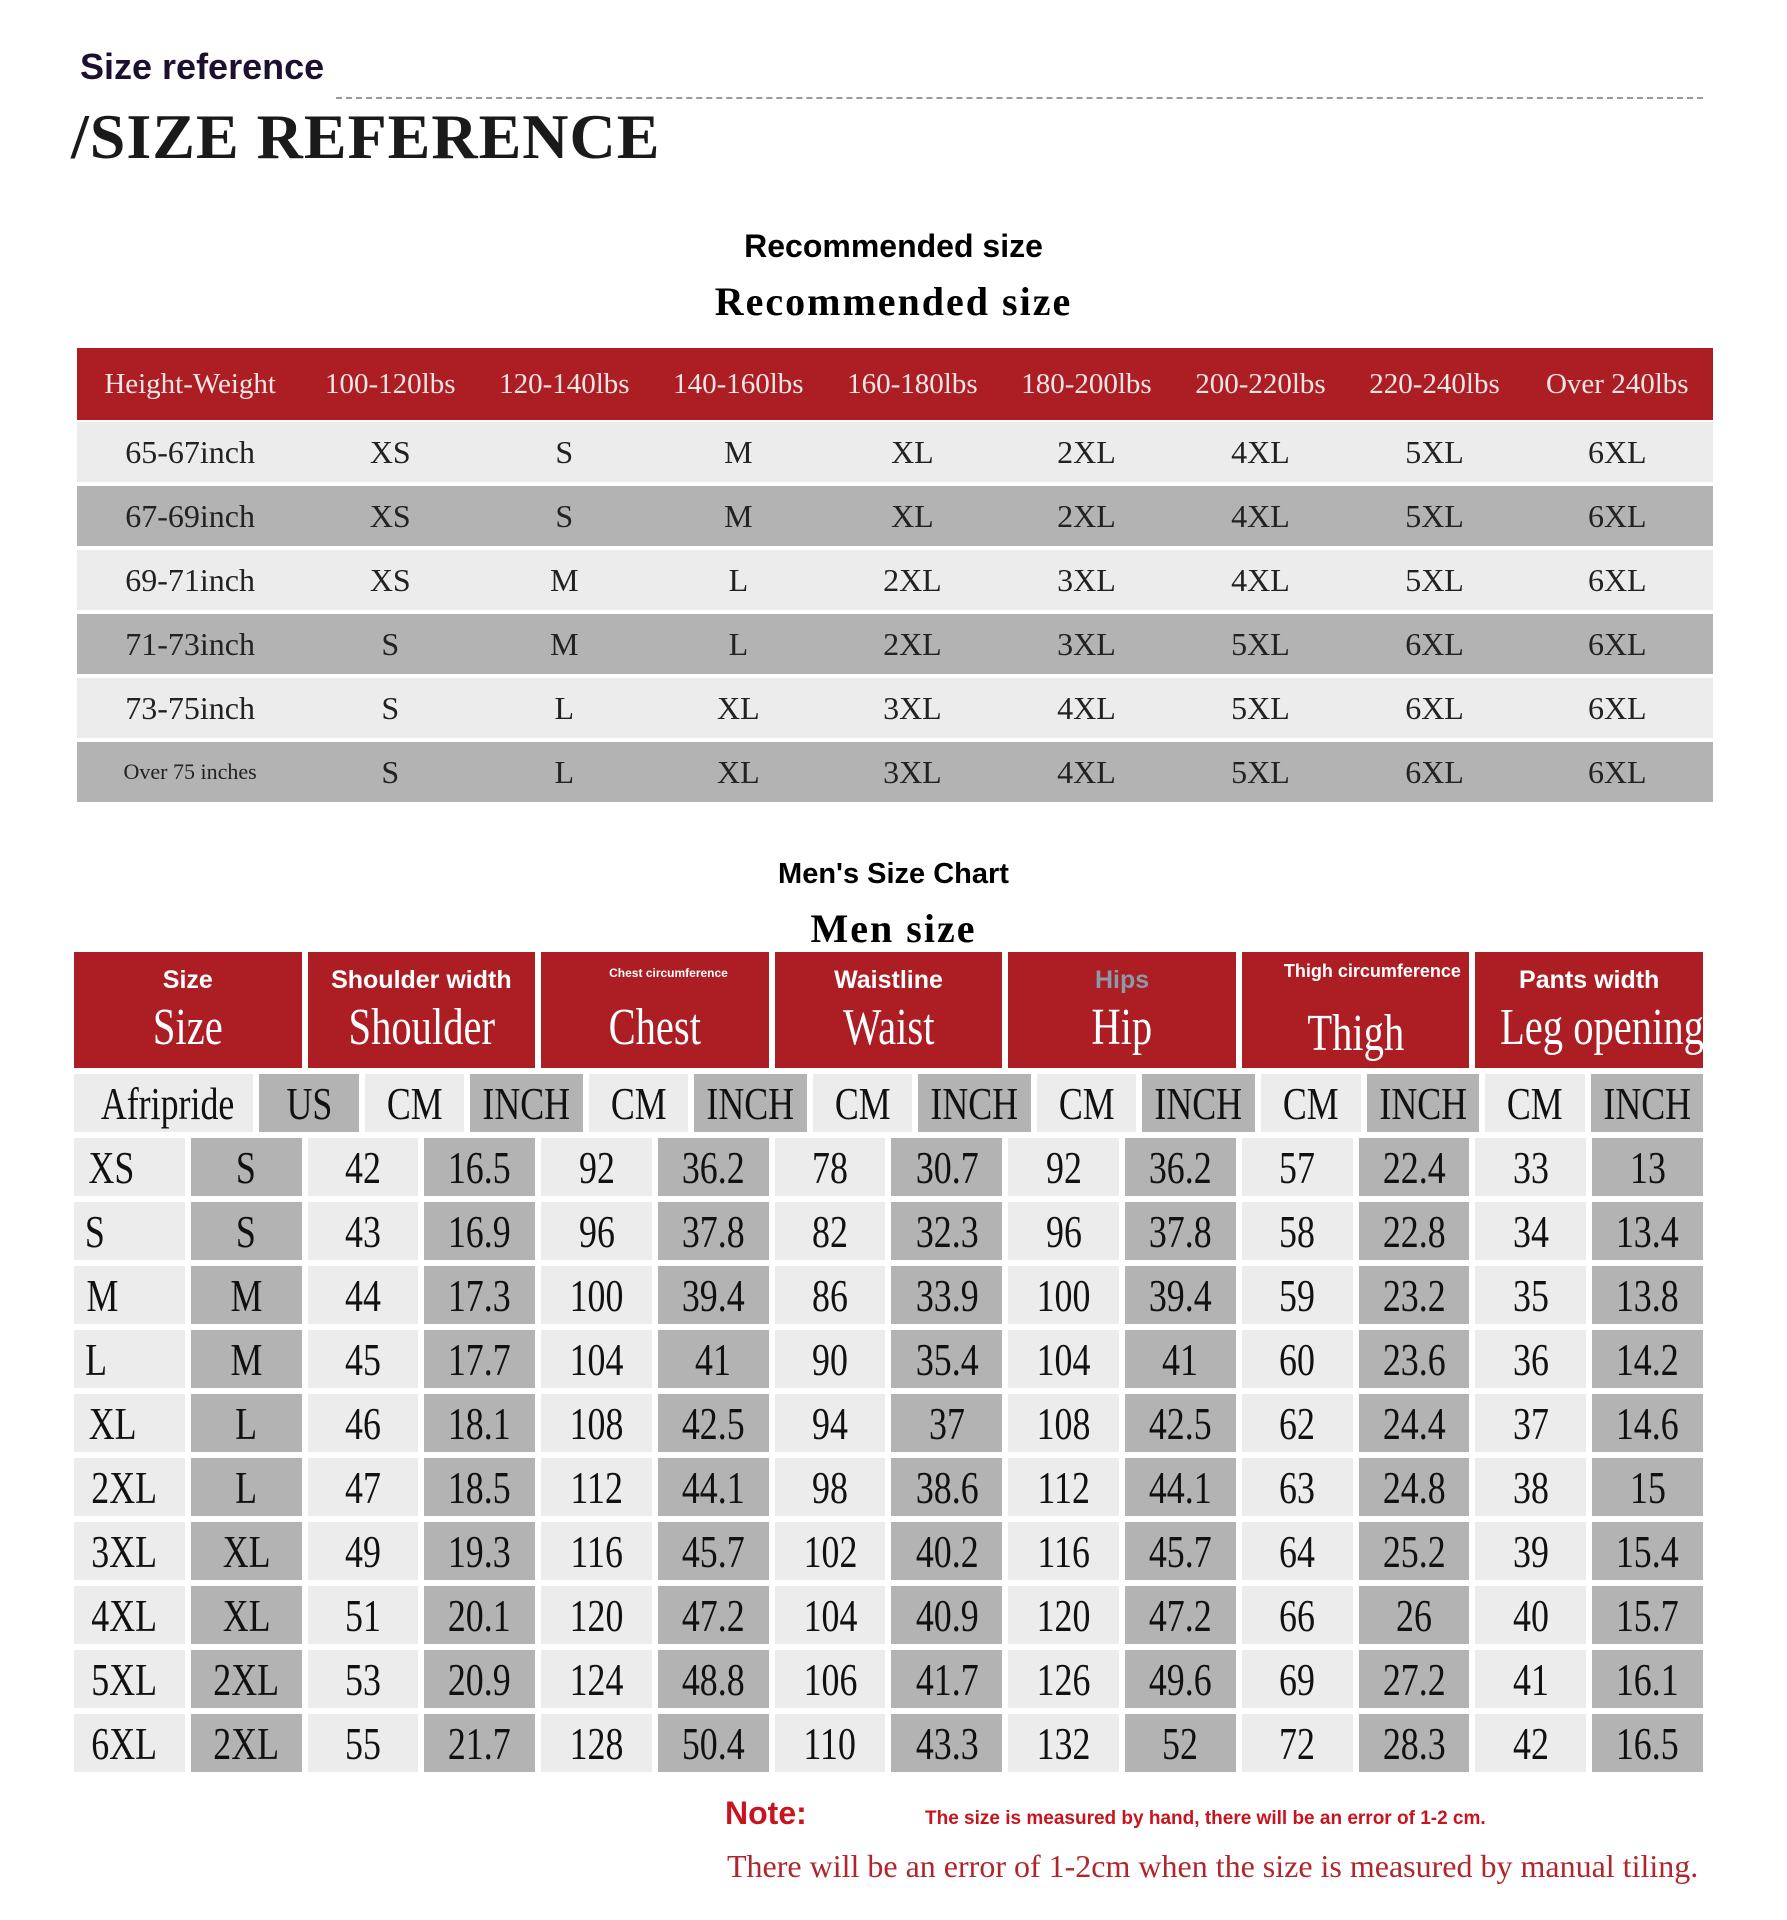  I want to click on column-header-label: Hip, so click(1122, 1027).